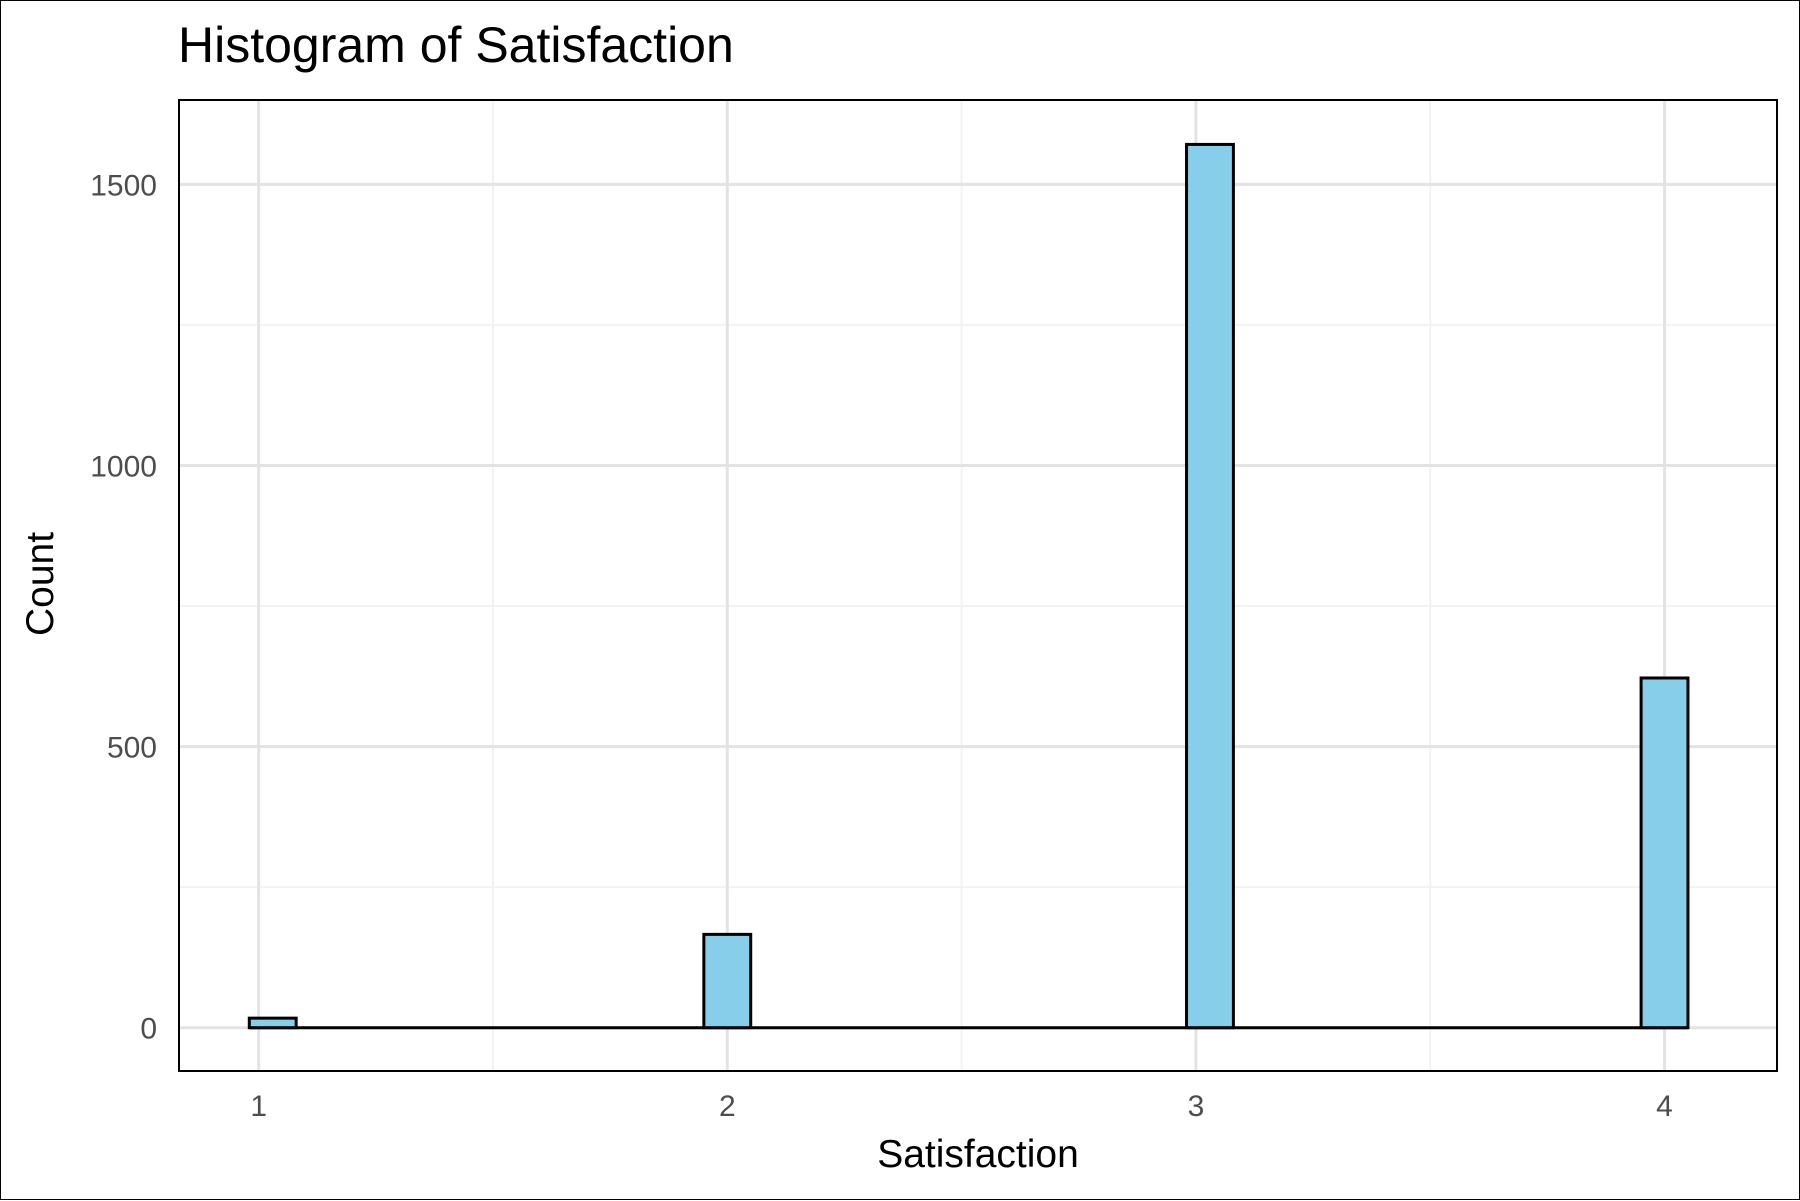  I want to click on y-axis-title: Count, so click(40, 584).